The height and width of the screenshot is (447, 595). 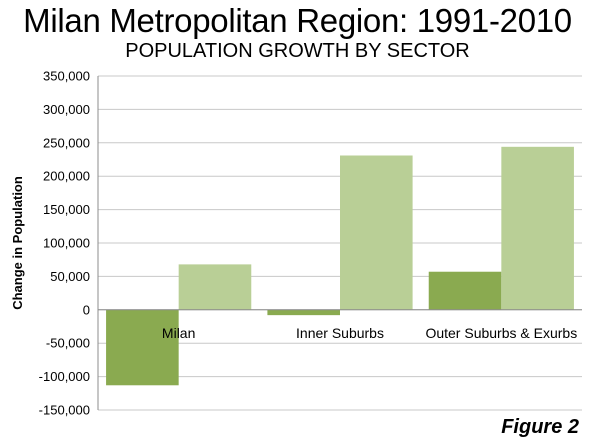 What do you see at coordinates (66, 176) in the screenshot?
I see `y-tick-label: 200,000` at bounding box center [66, 176].